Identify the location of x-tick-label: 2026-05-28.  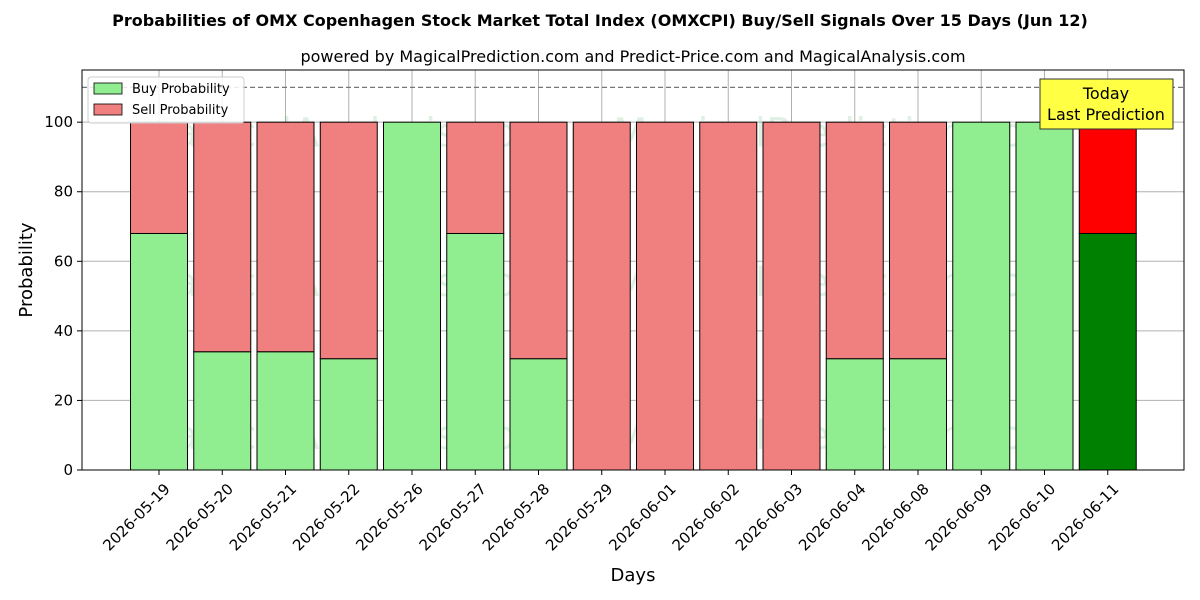
(516, 517).